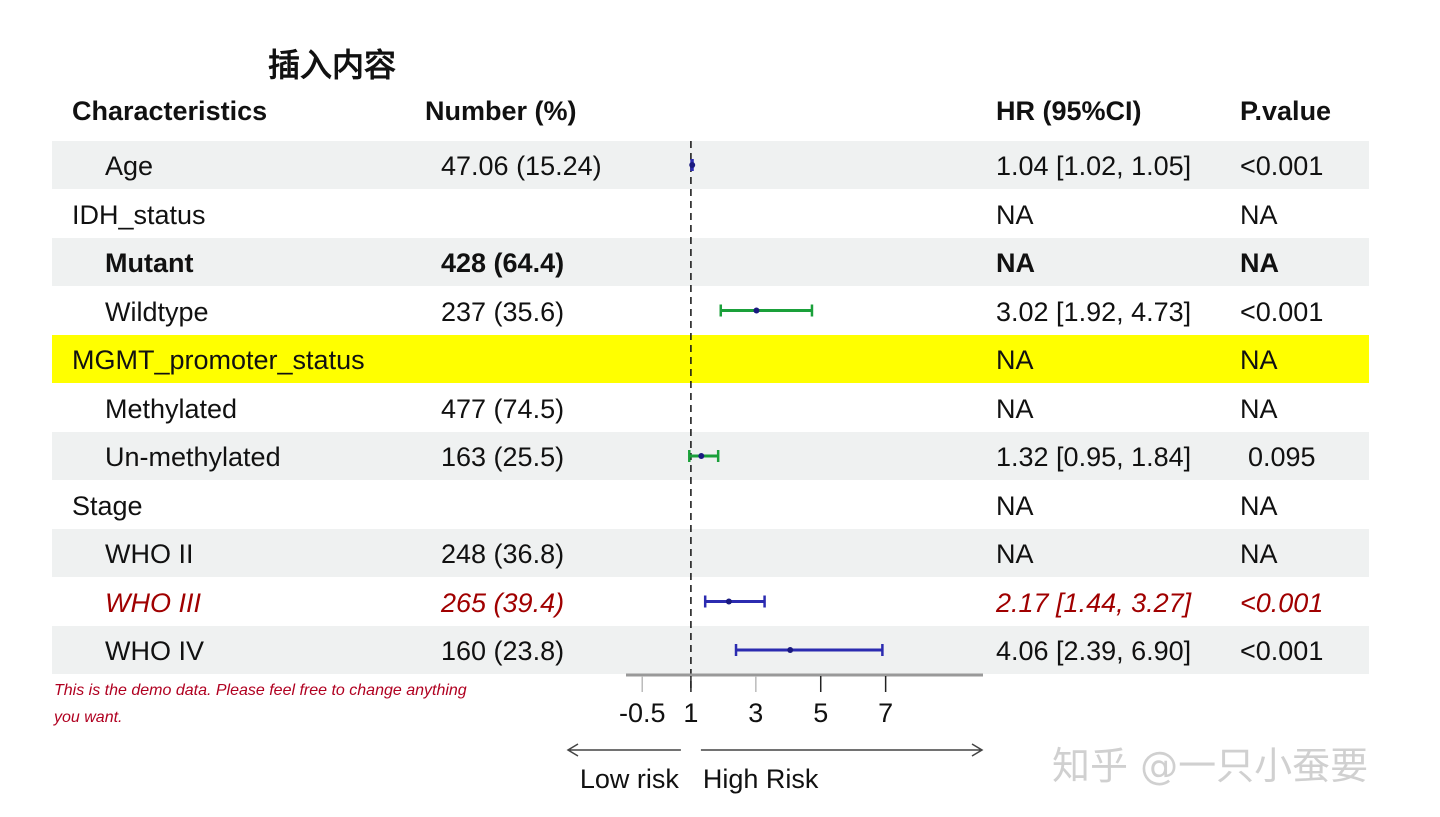 The image size is (1440, 817). Describe the element at coordinates (503, 263) in the screenshot. I see `row-number: 428 (64.4)` at that location.